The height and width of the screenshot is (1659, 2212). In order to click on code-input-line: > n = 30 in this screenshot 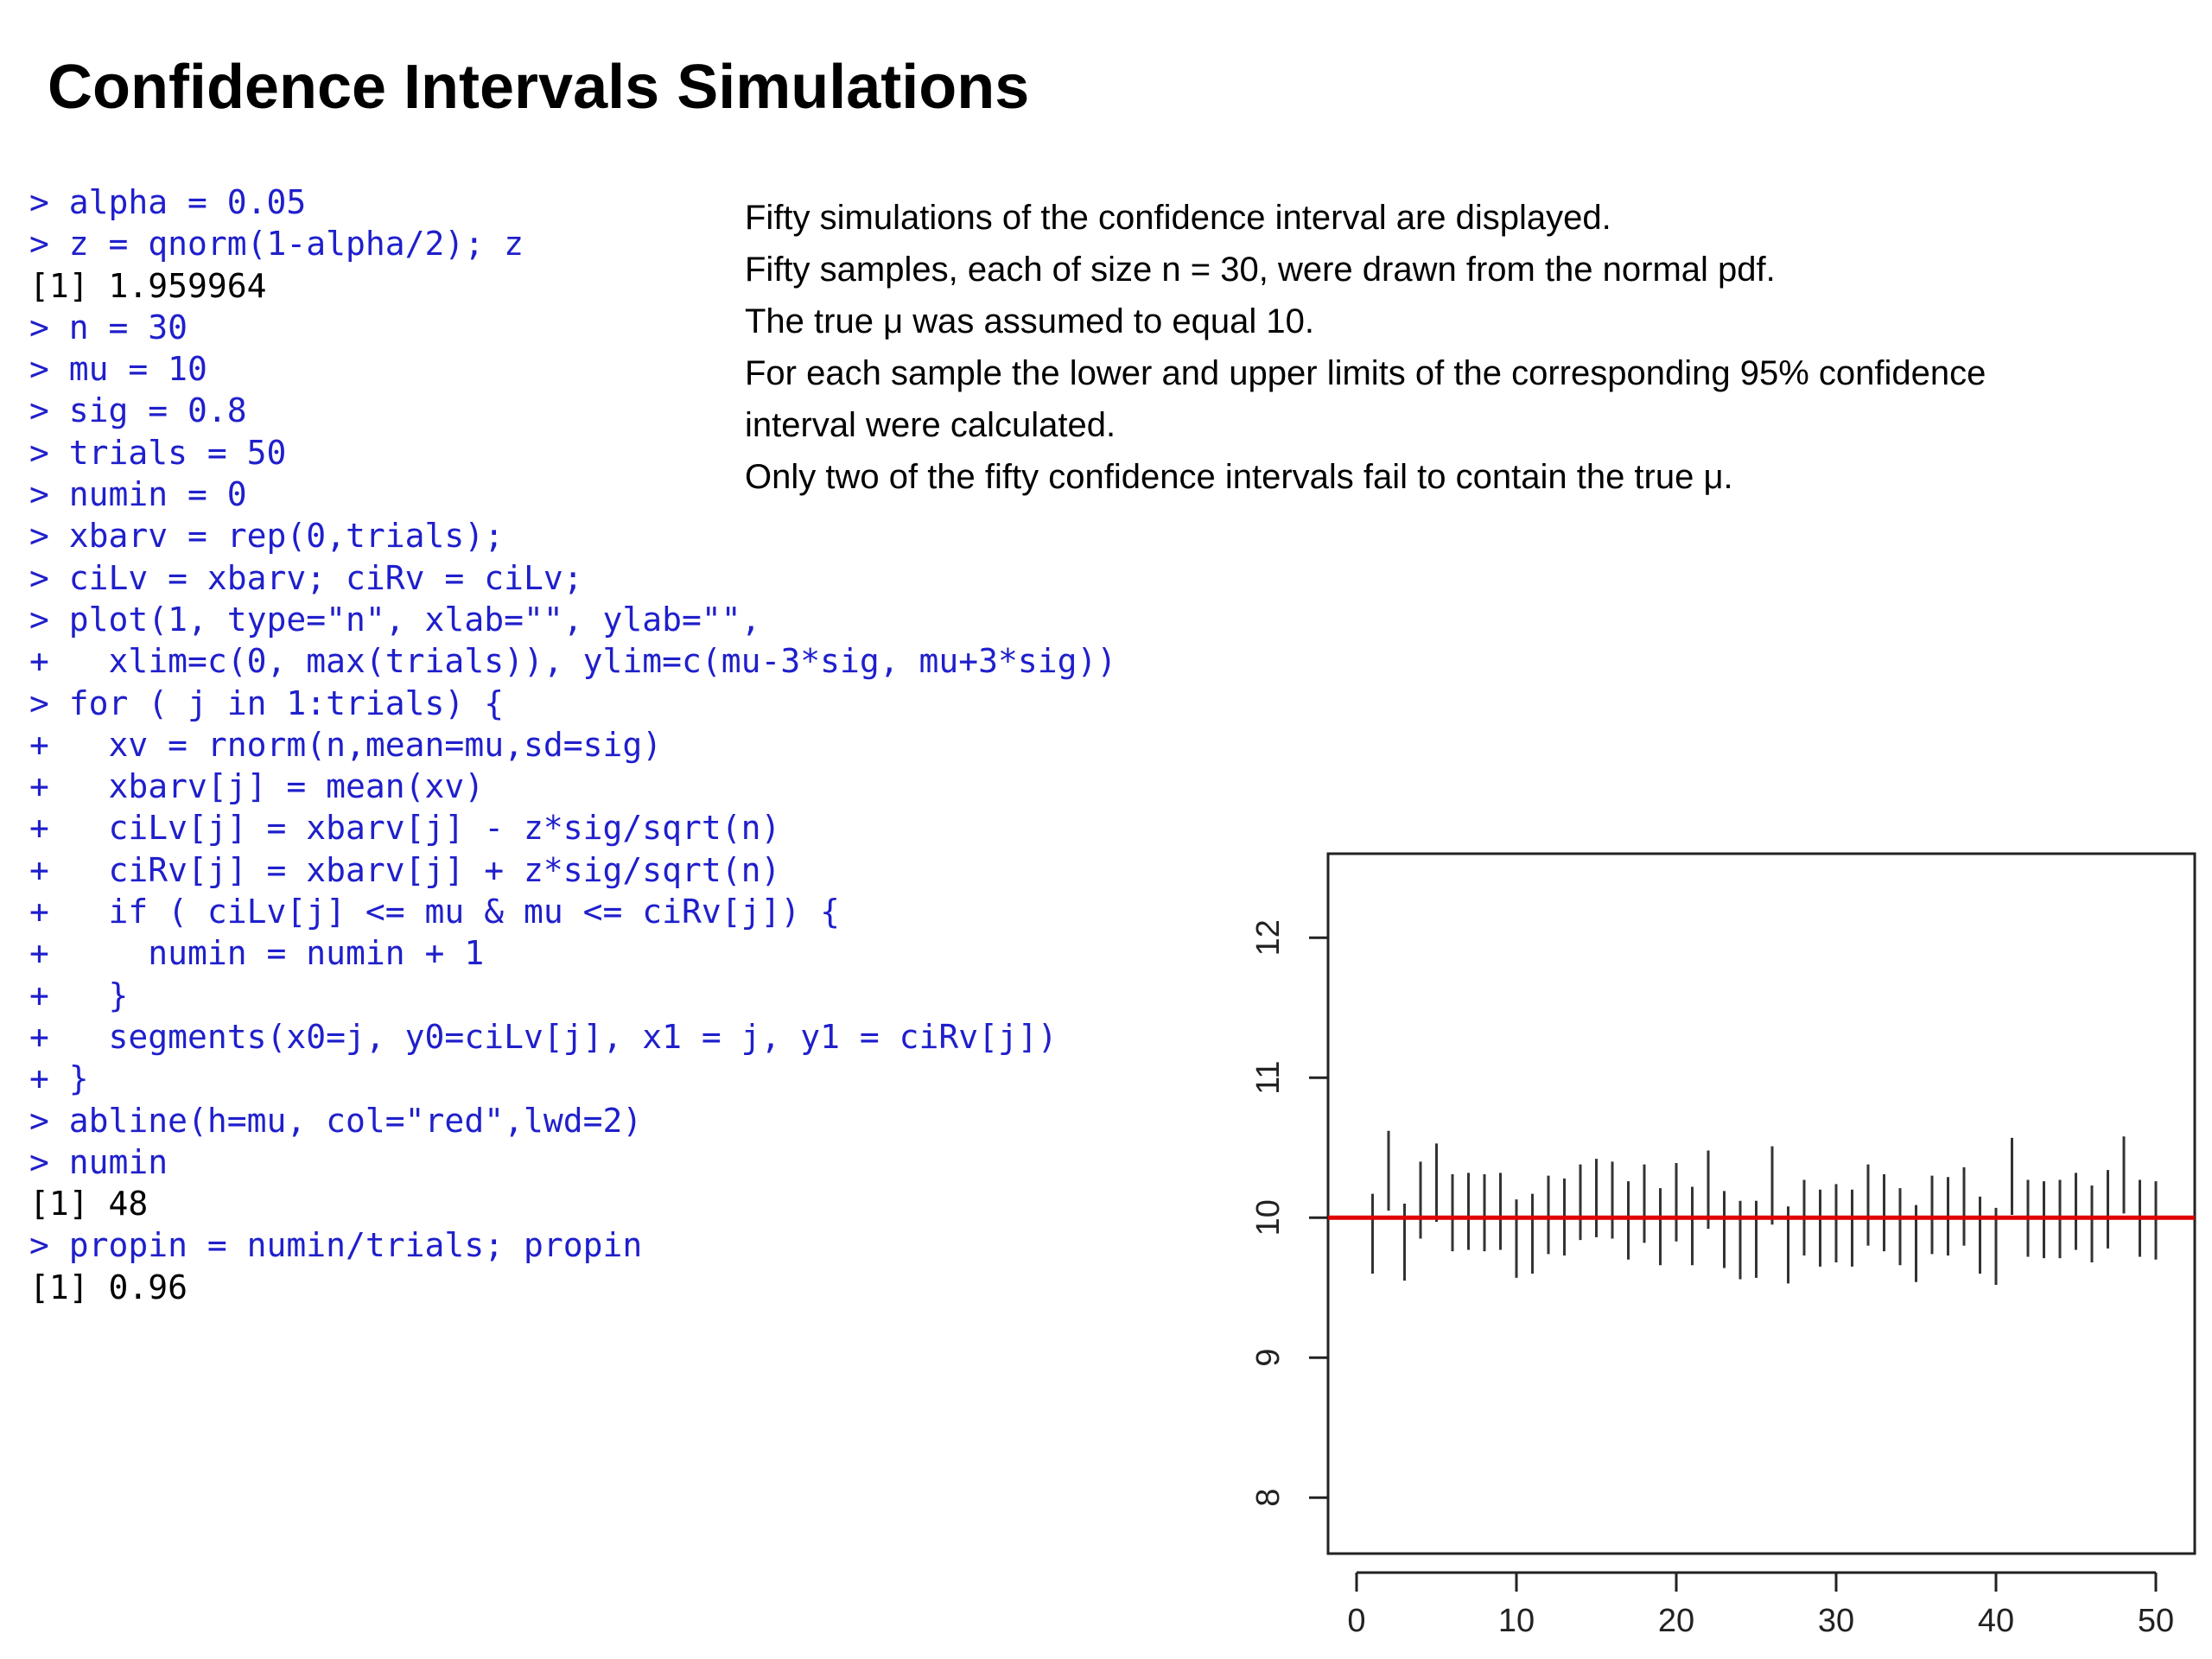, I will do `click(108, 327)`.